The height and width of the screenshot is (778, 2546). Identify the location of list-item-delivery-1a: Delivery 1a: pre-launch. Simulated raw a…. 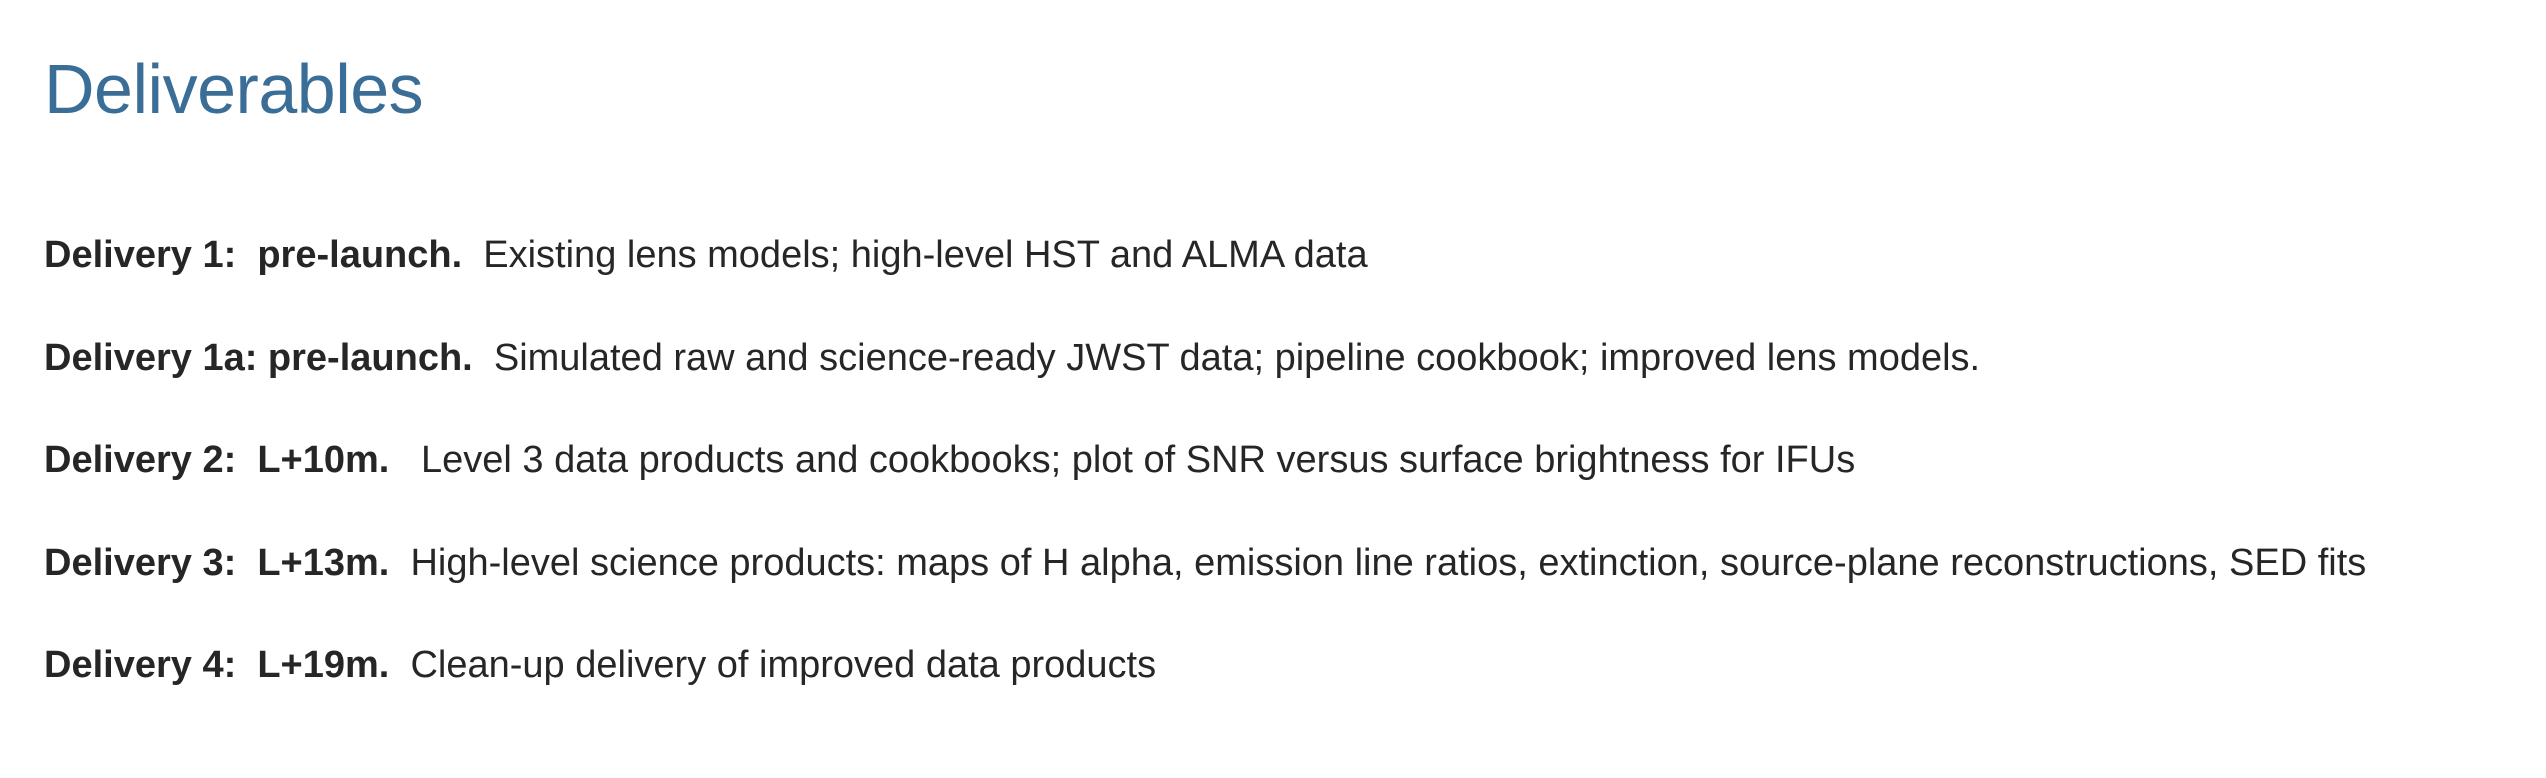
(1205, 376).